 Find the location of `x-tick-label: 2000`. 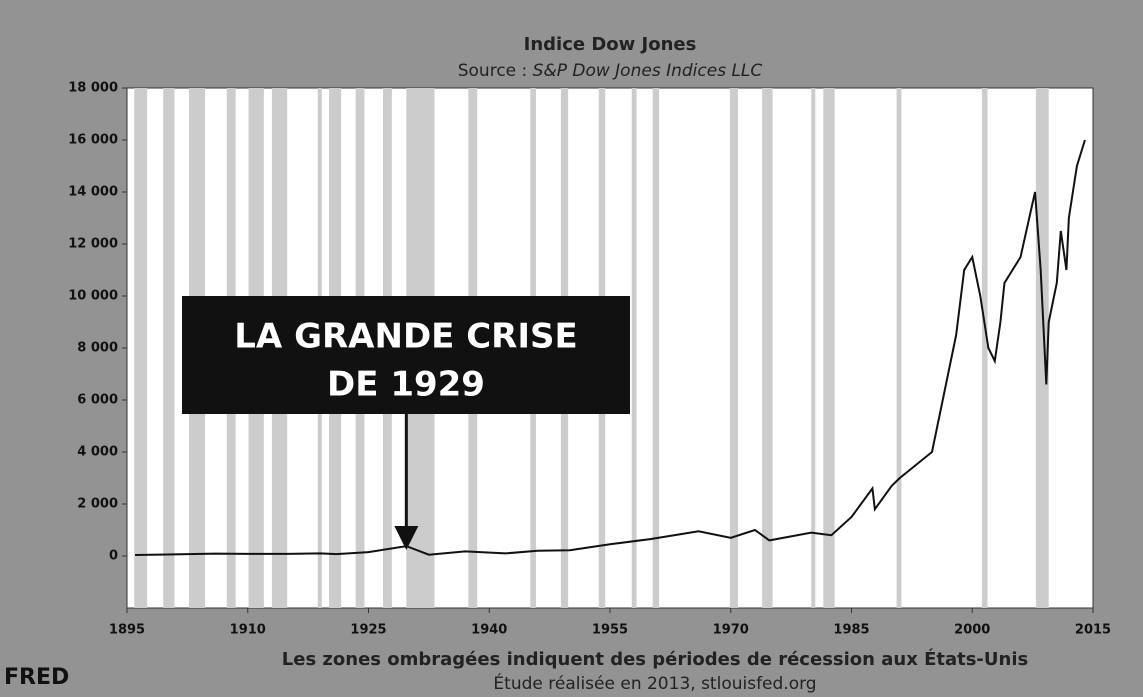

x-tick-label: 2000 is located at coordinates (972, 630).